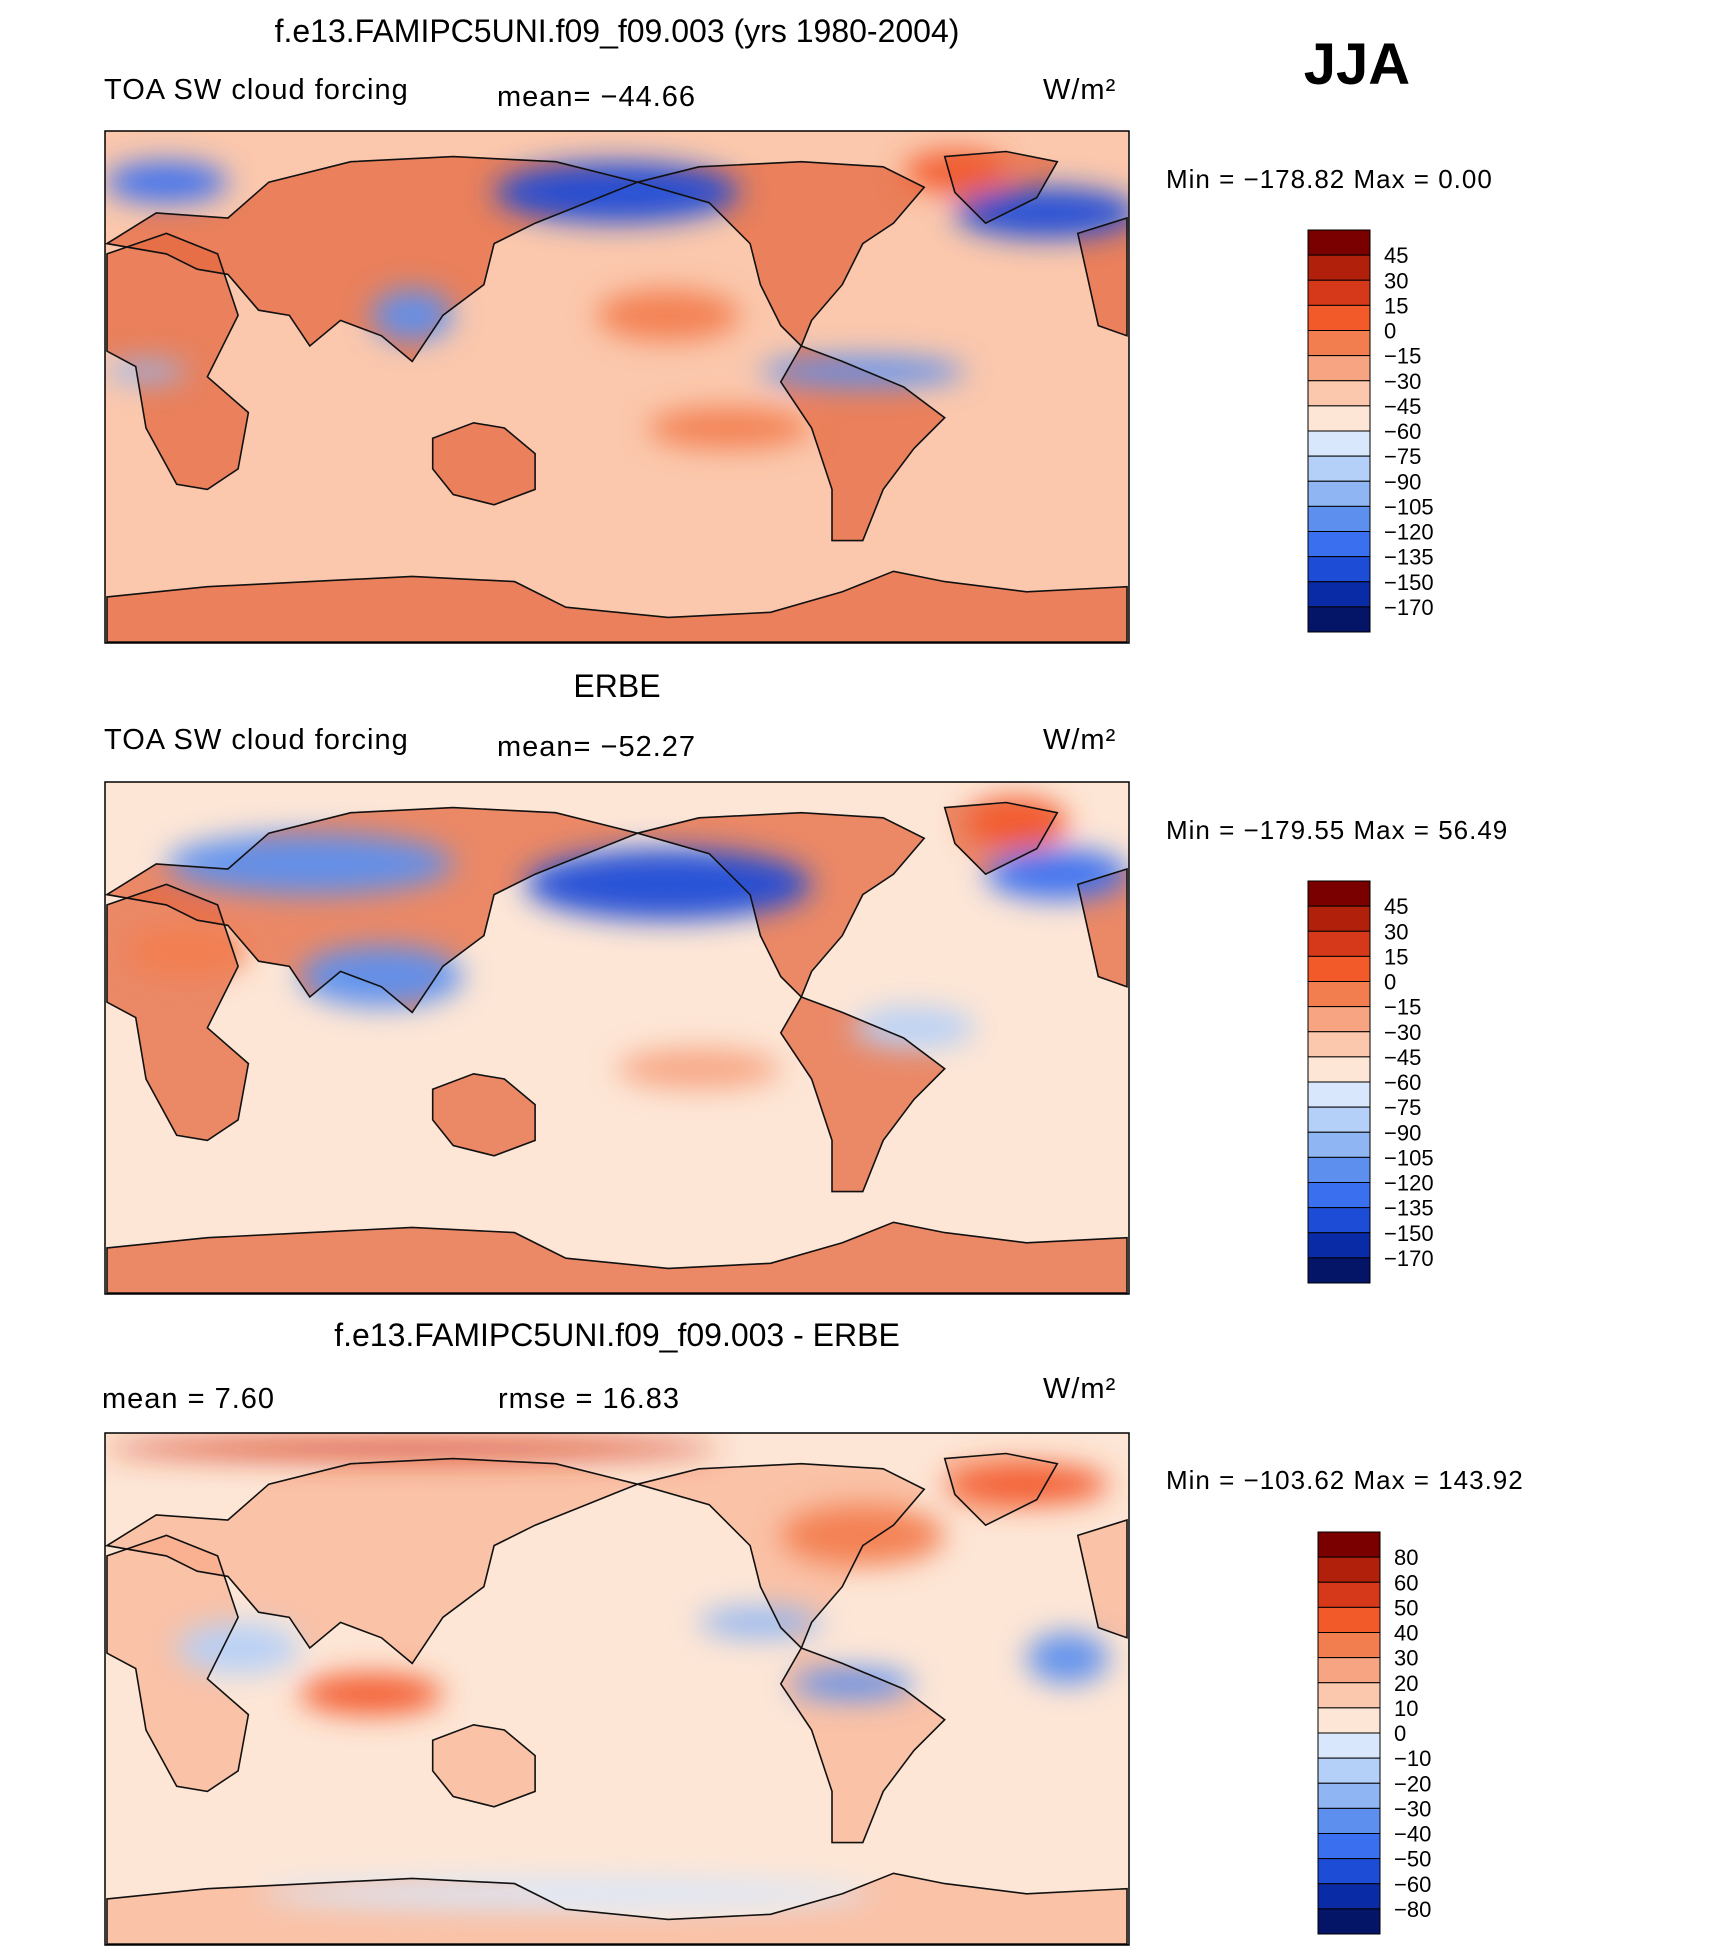  I want to click on colorbar-tick-label: −170, so click(1409, 1258).